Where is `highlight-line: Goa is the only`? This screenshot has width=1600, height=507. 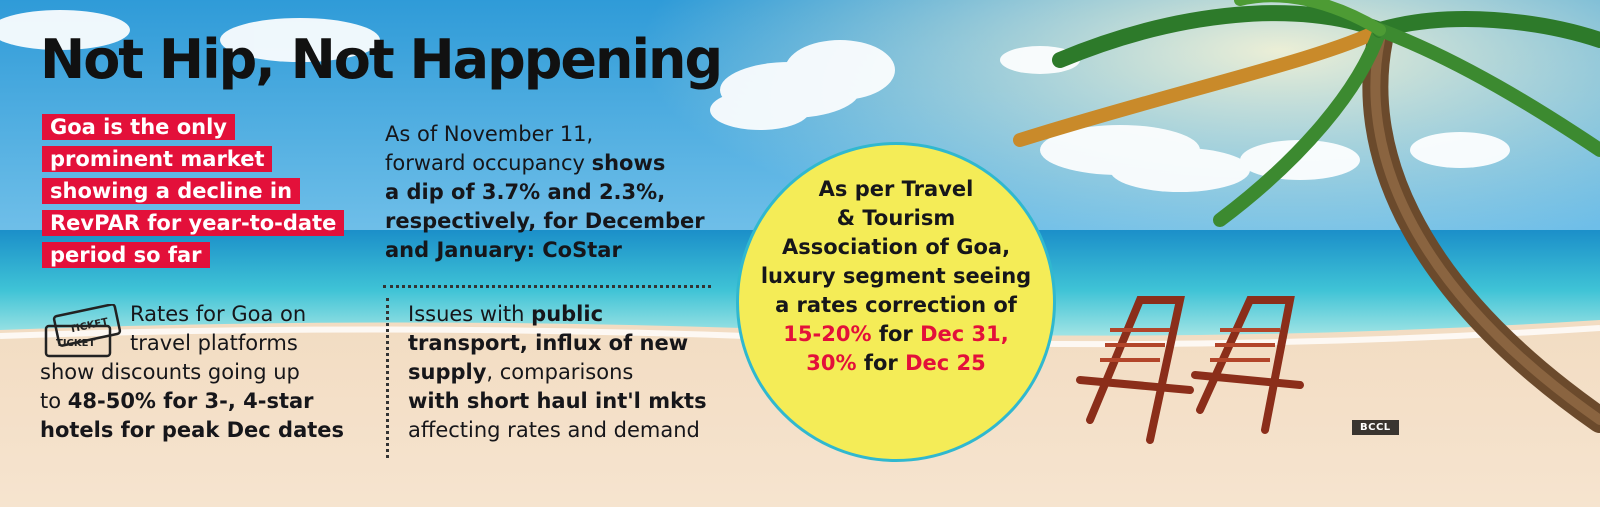 highlight-line: Goa is the only is located at coordinates (138, 127).